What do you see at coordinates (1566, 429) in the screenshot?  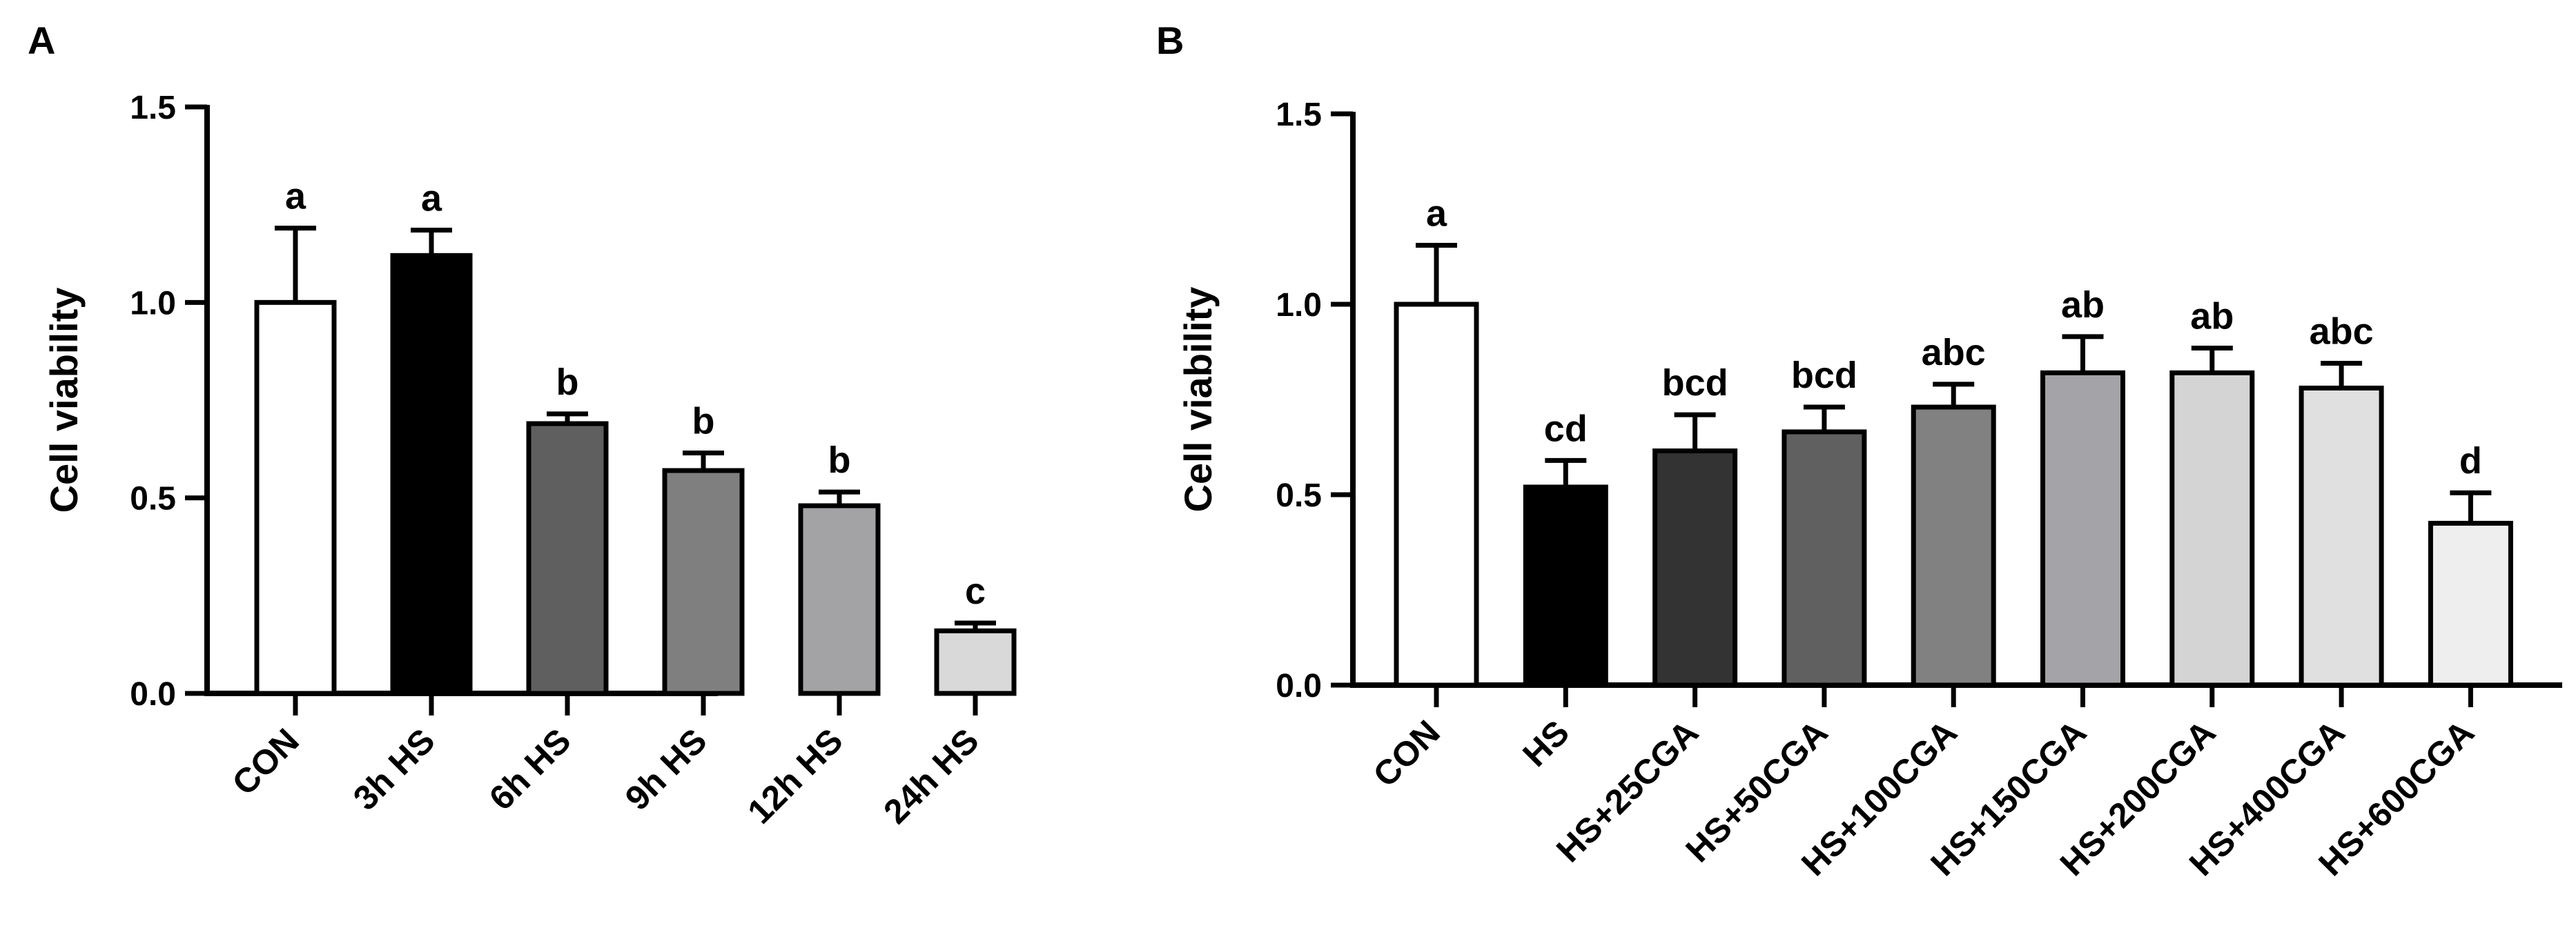 I see `significance-label-b-1: cd` at bounding box center [1566, 429].